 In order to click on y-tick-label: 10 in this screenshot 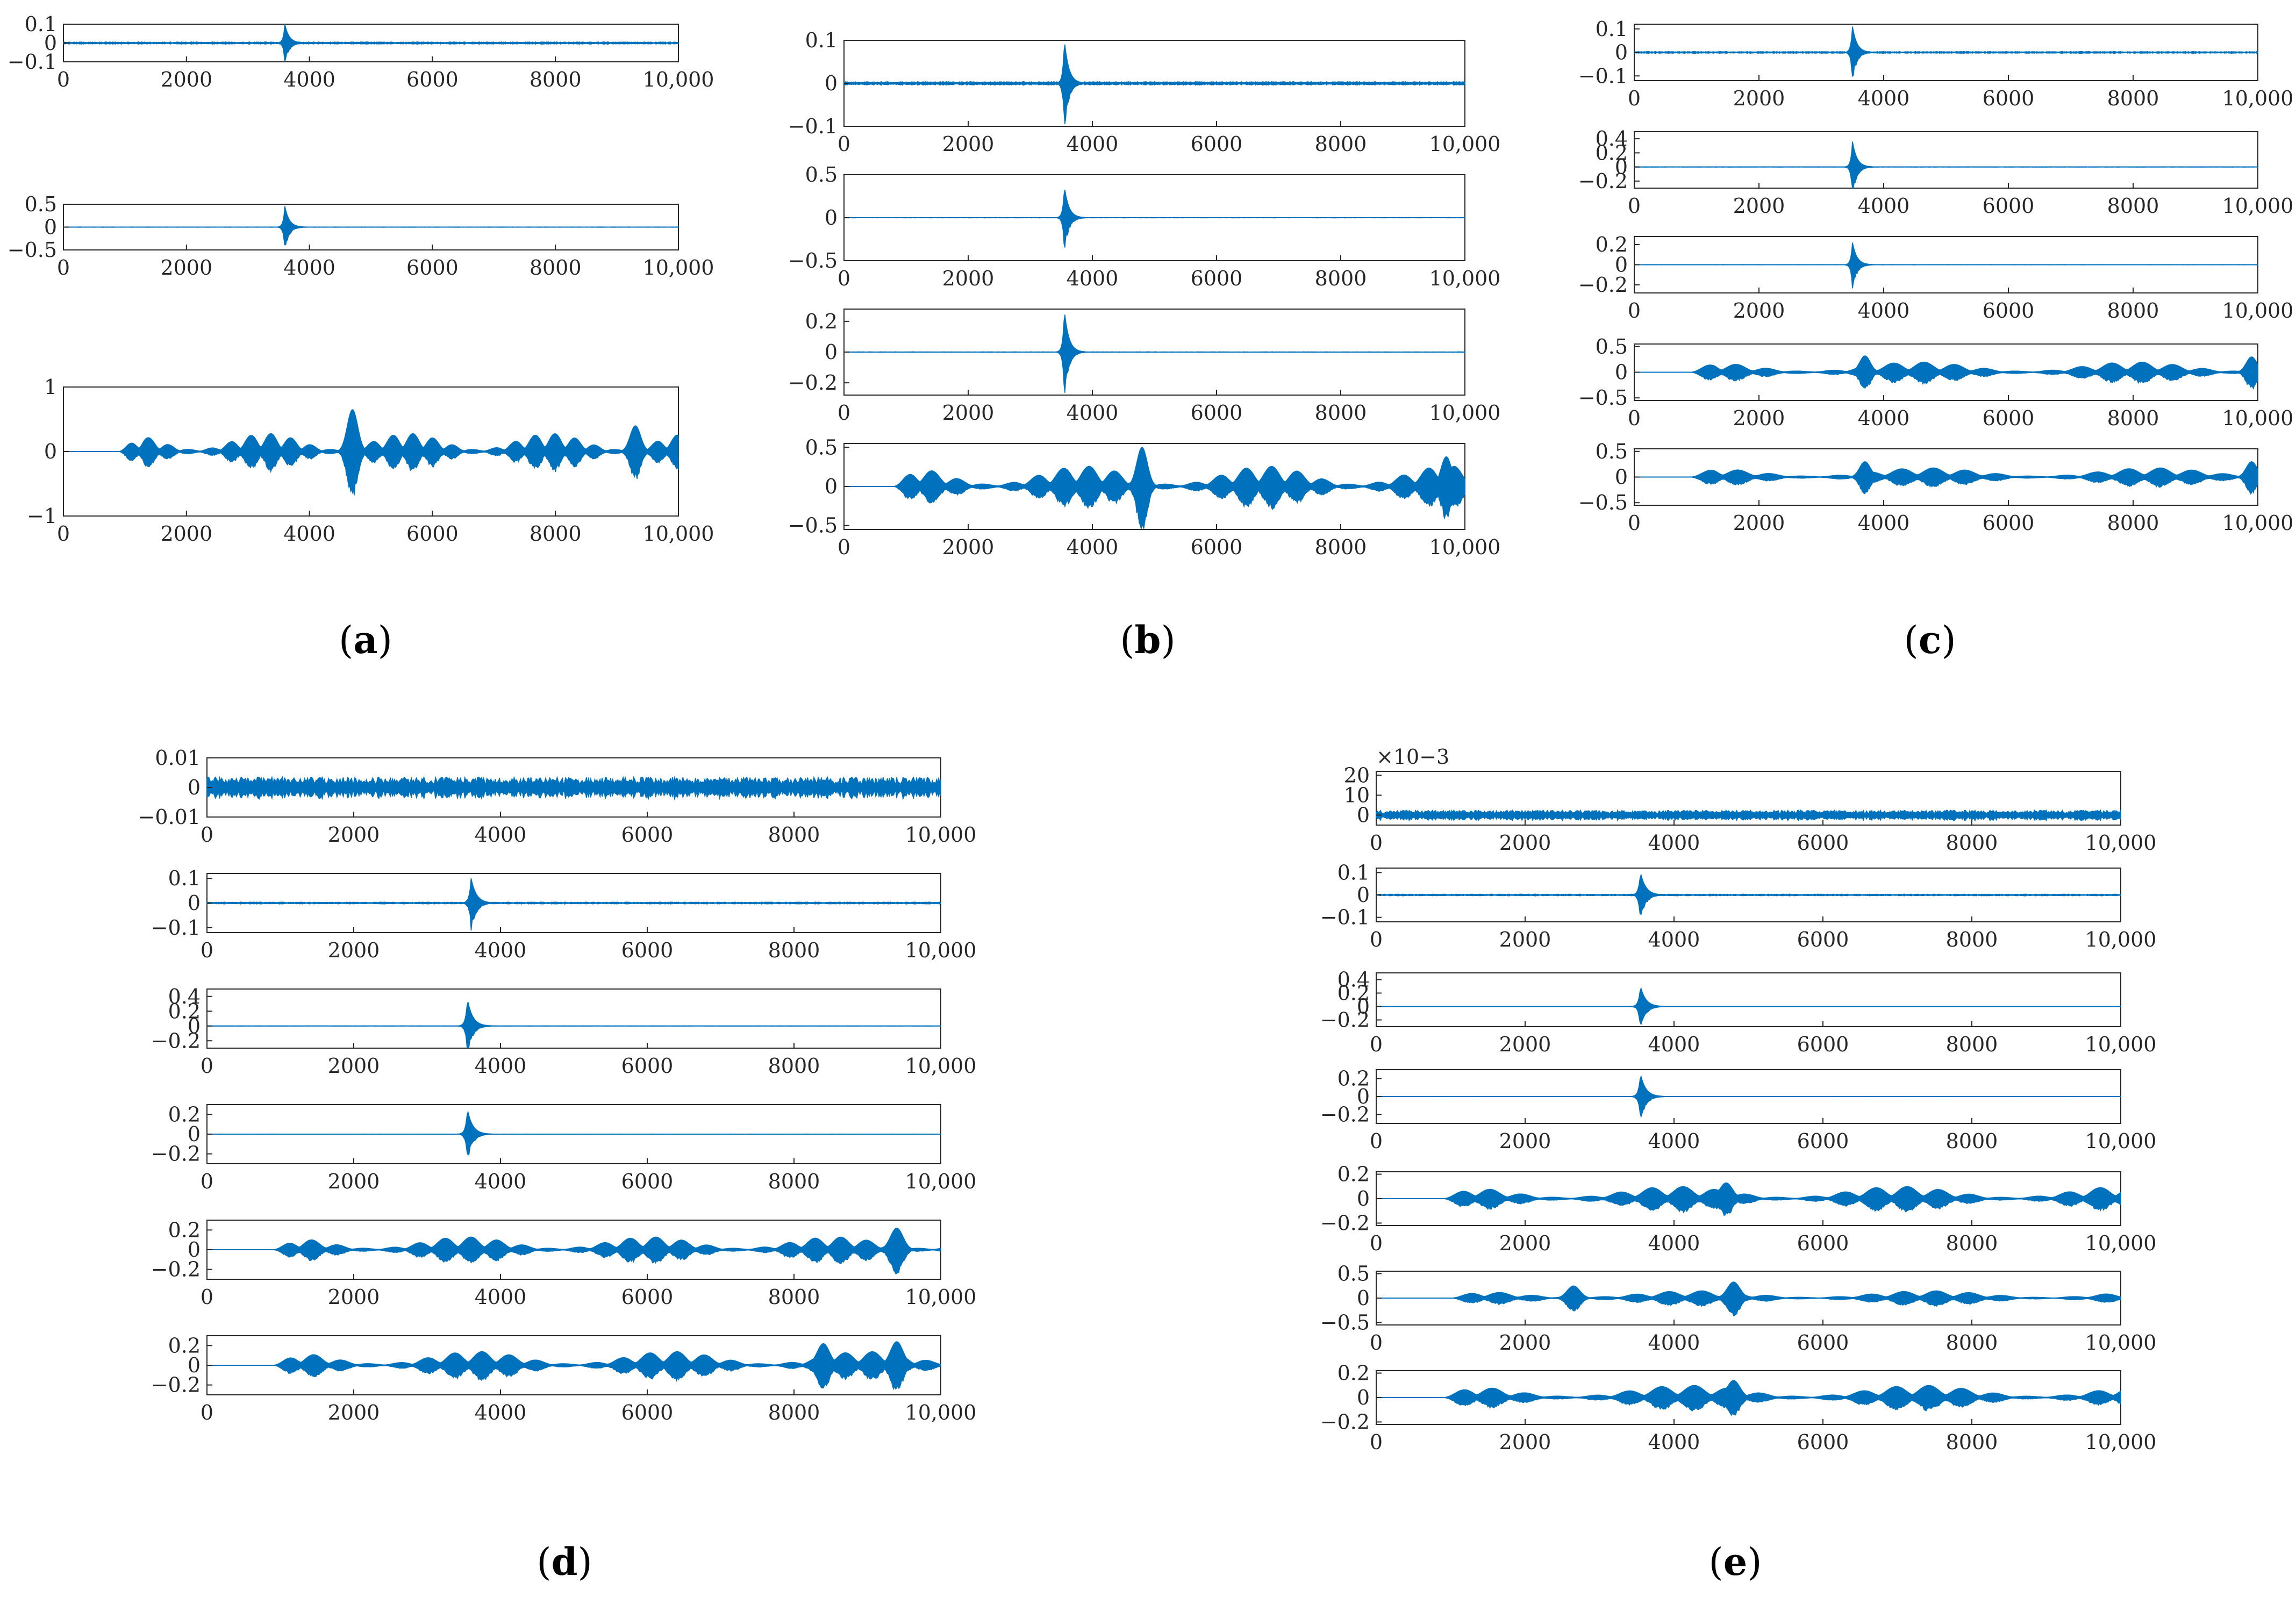, I will do `click(1357, 795)`.